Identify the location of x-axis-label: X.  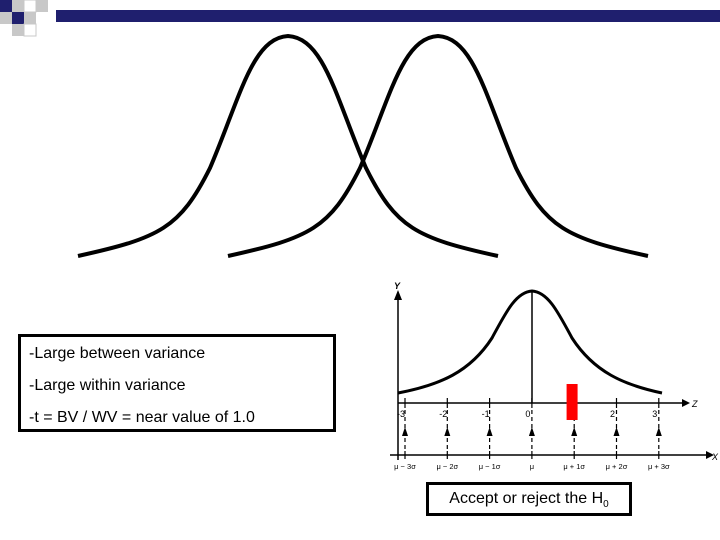
(715, 457).